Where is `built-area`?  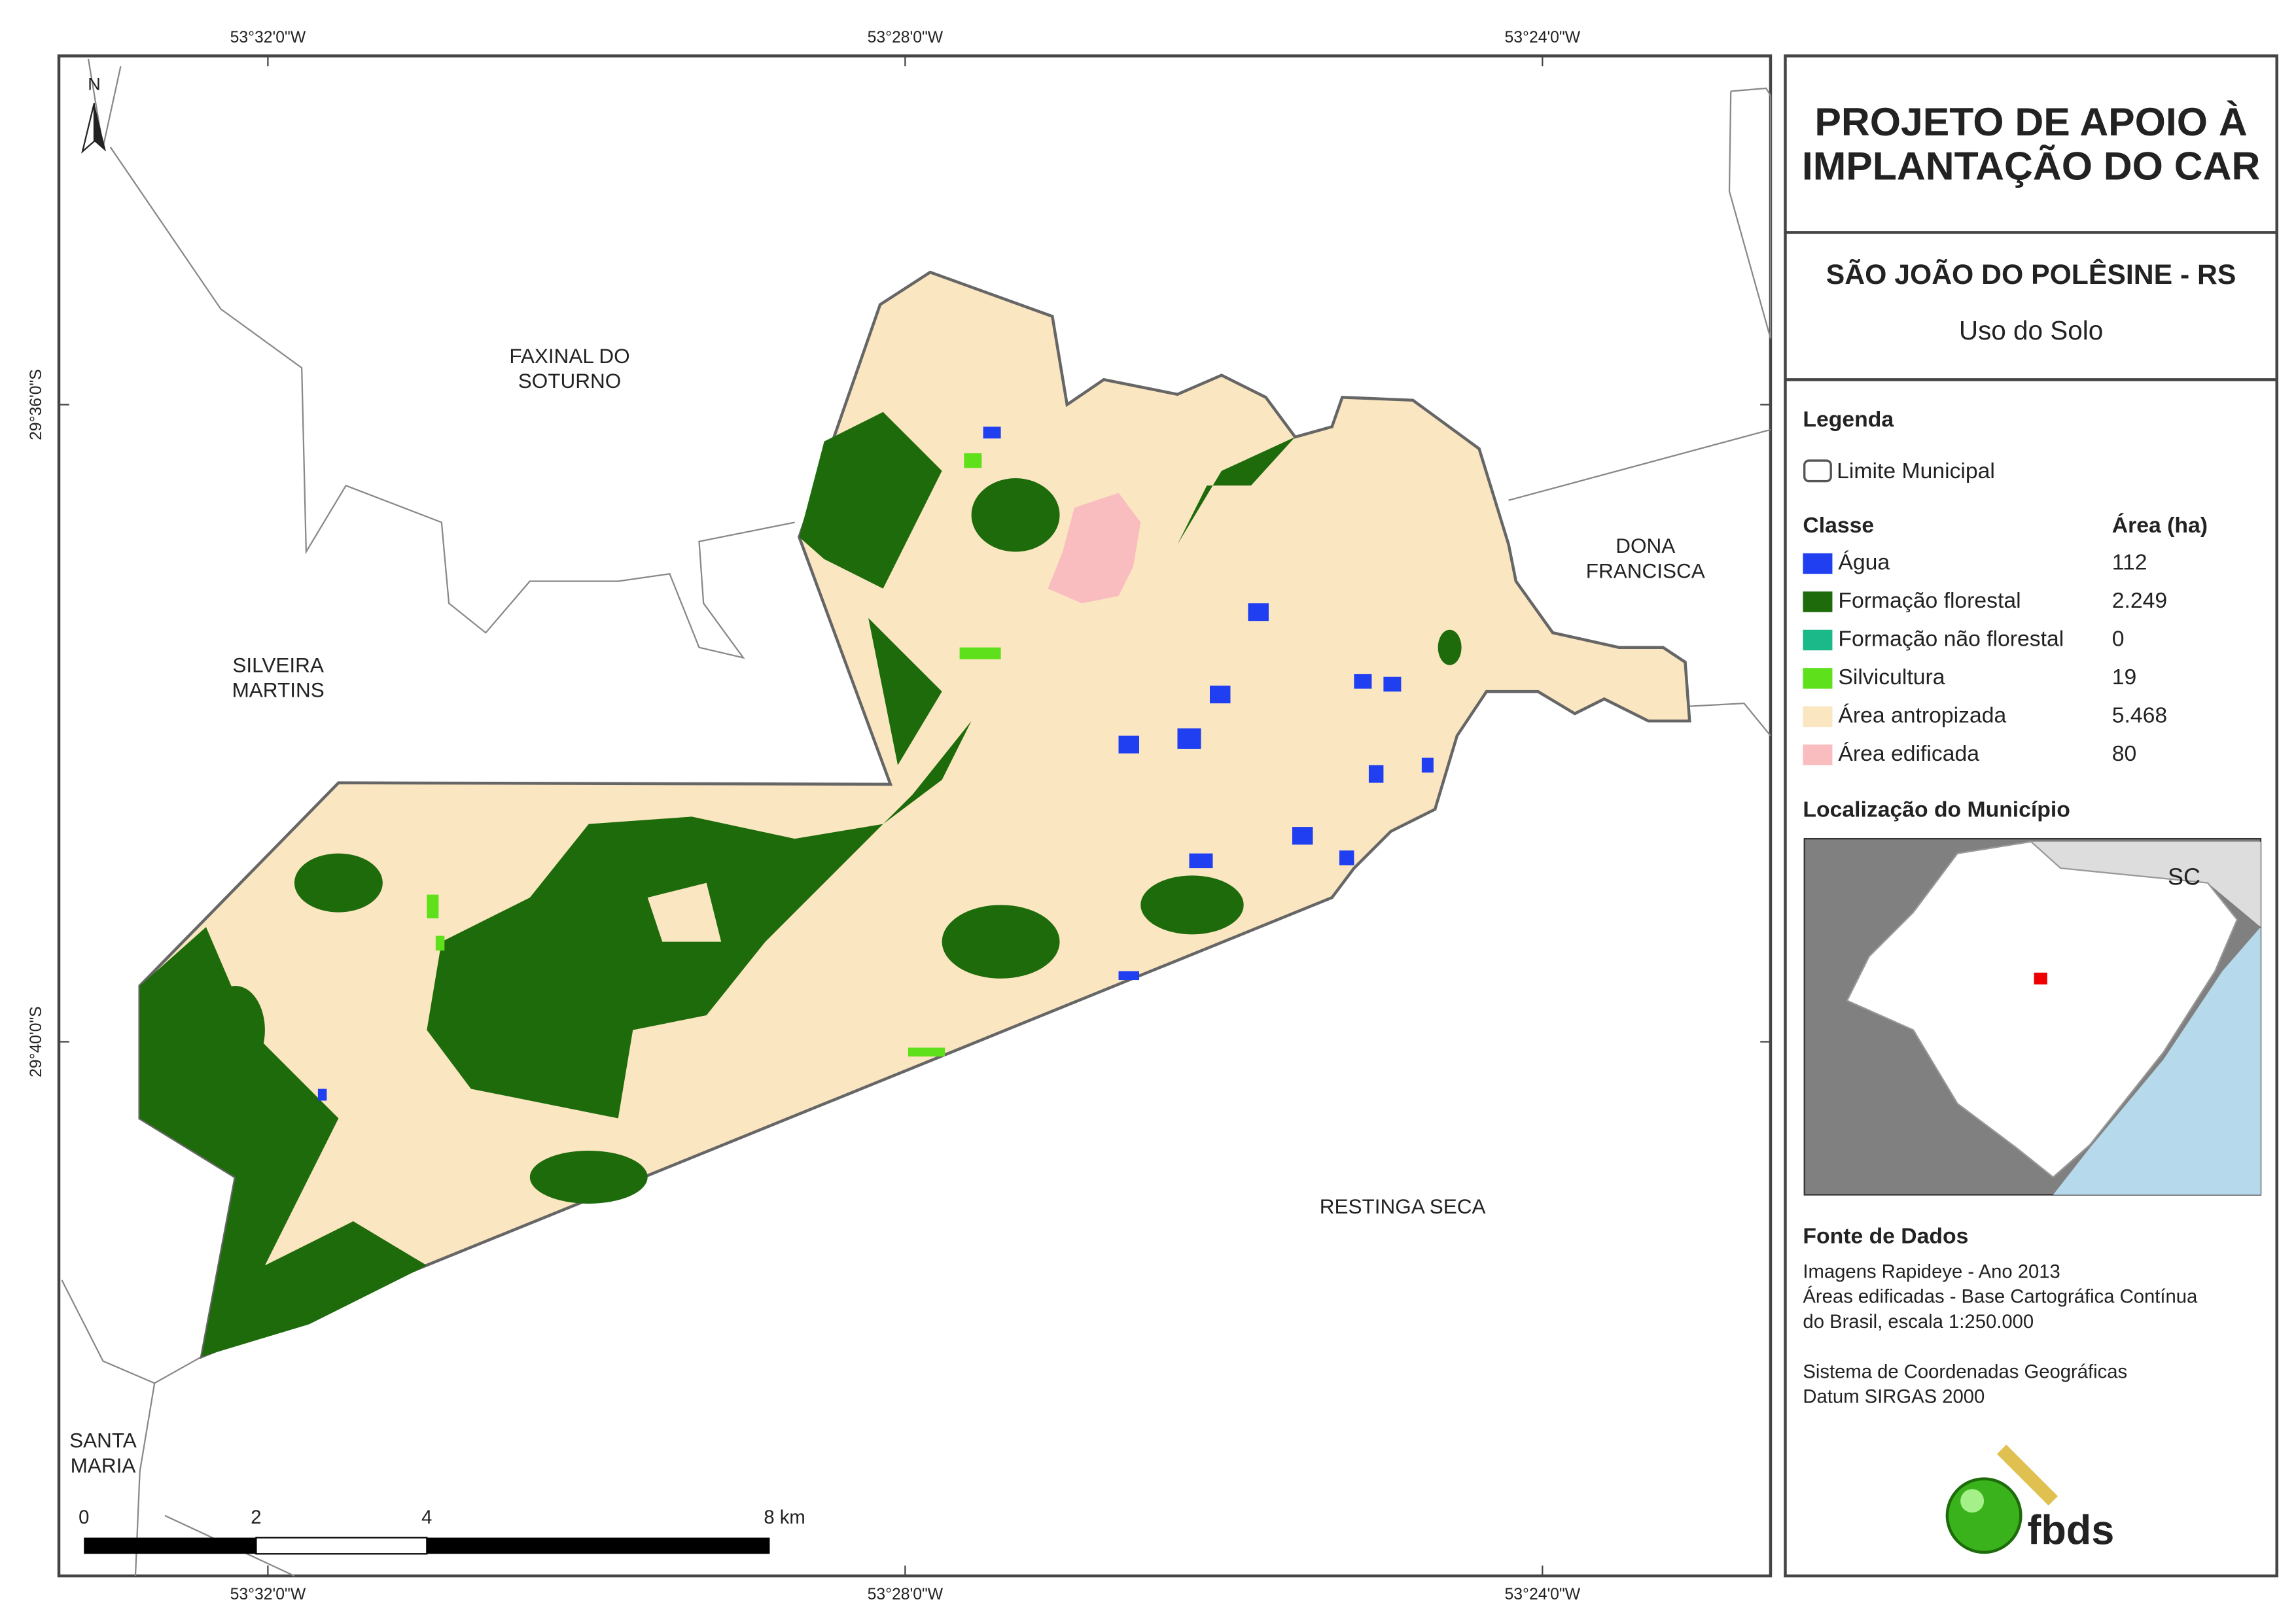 built-area is located at coordinates (1094, 548).